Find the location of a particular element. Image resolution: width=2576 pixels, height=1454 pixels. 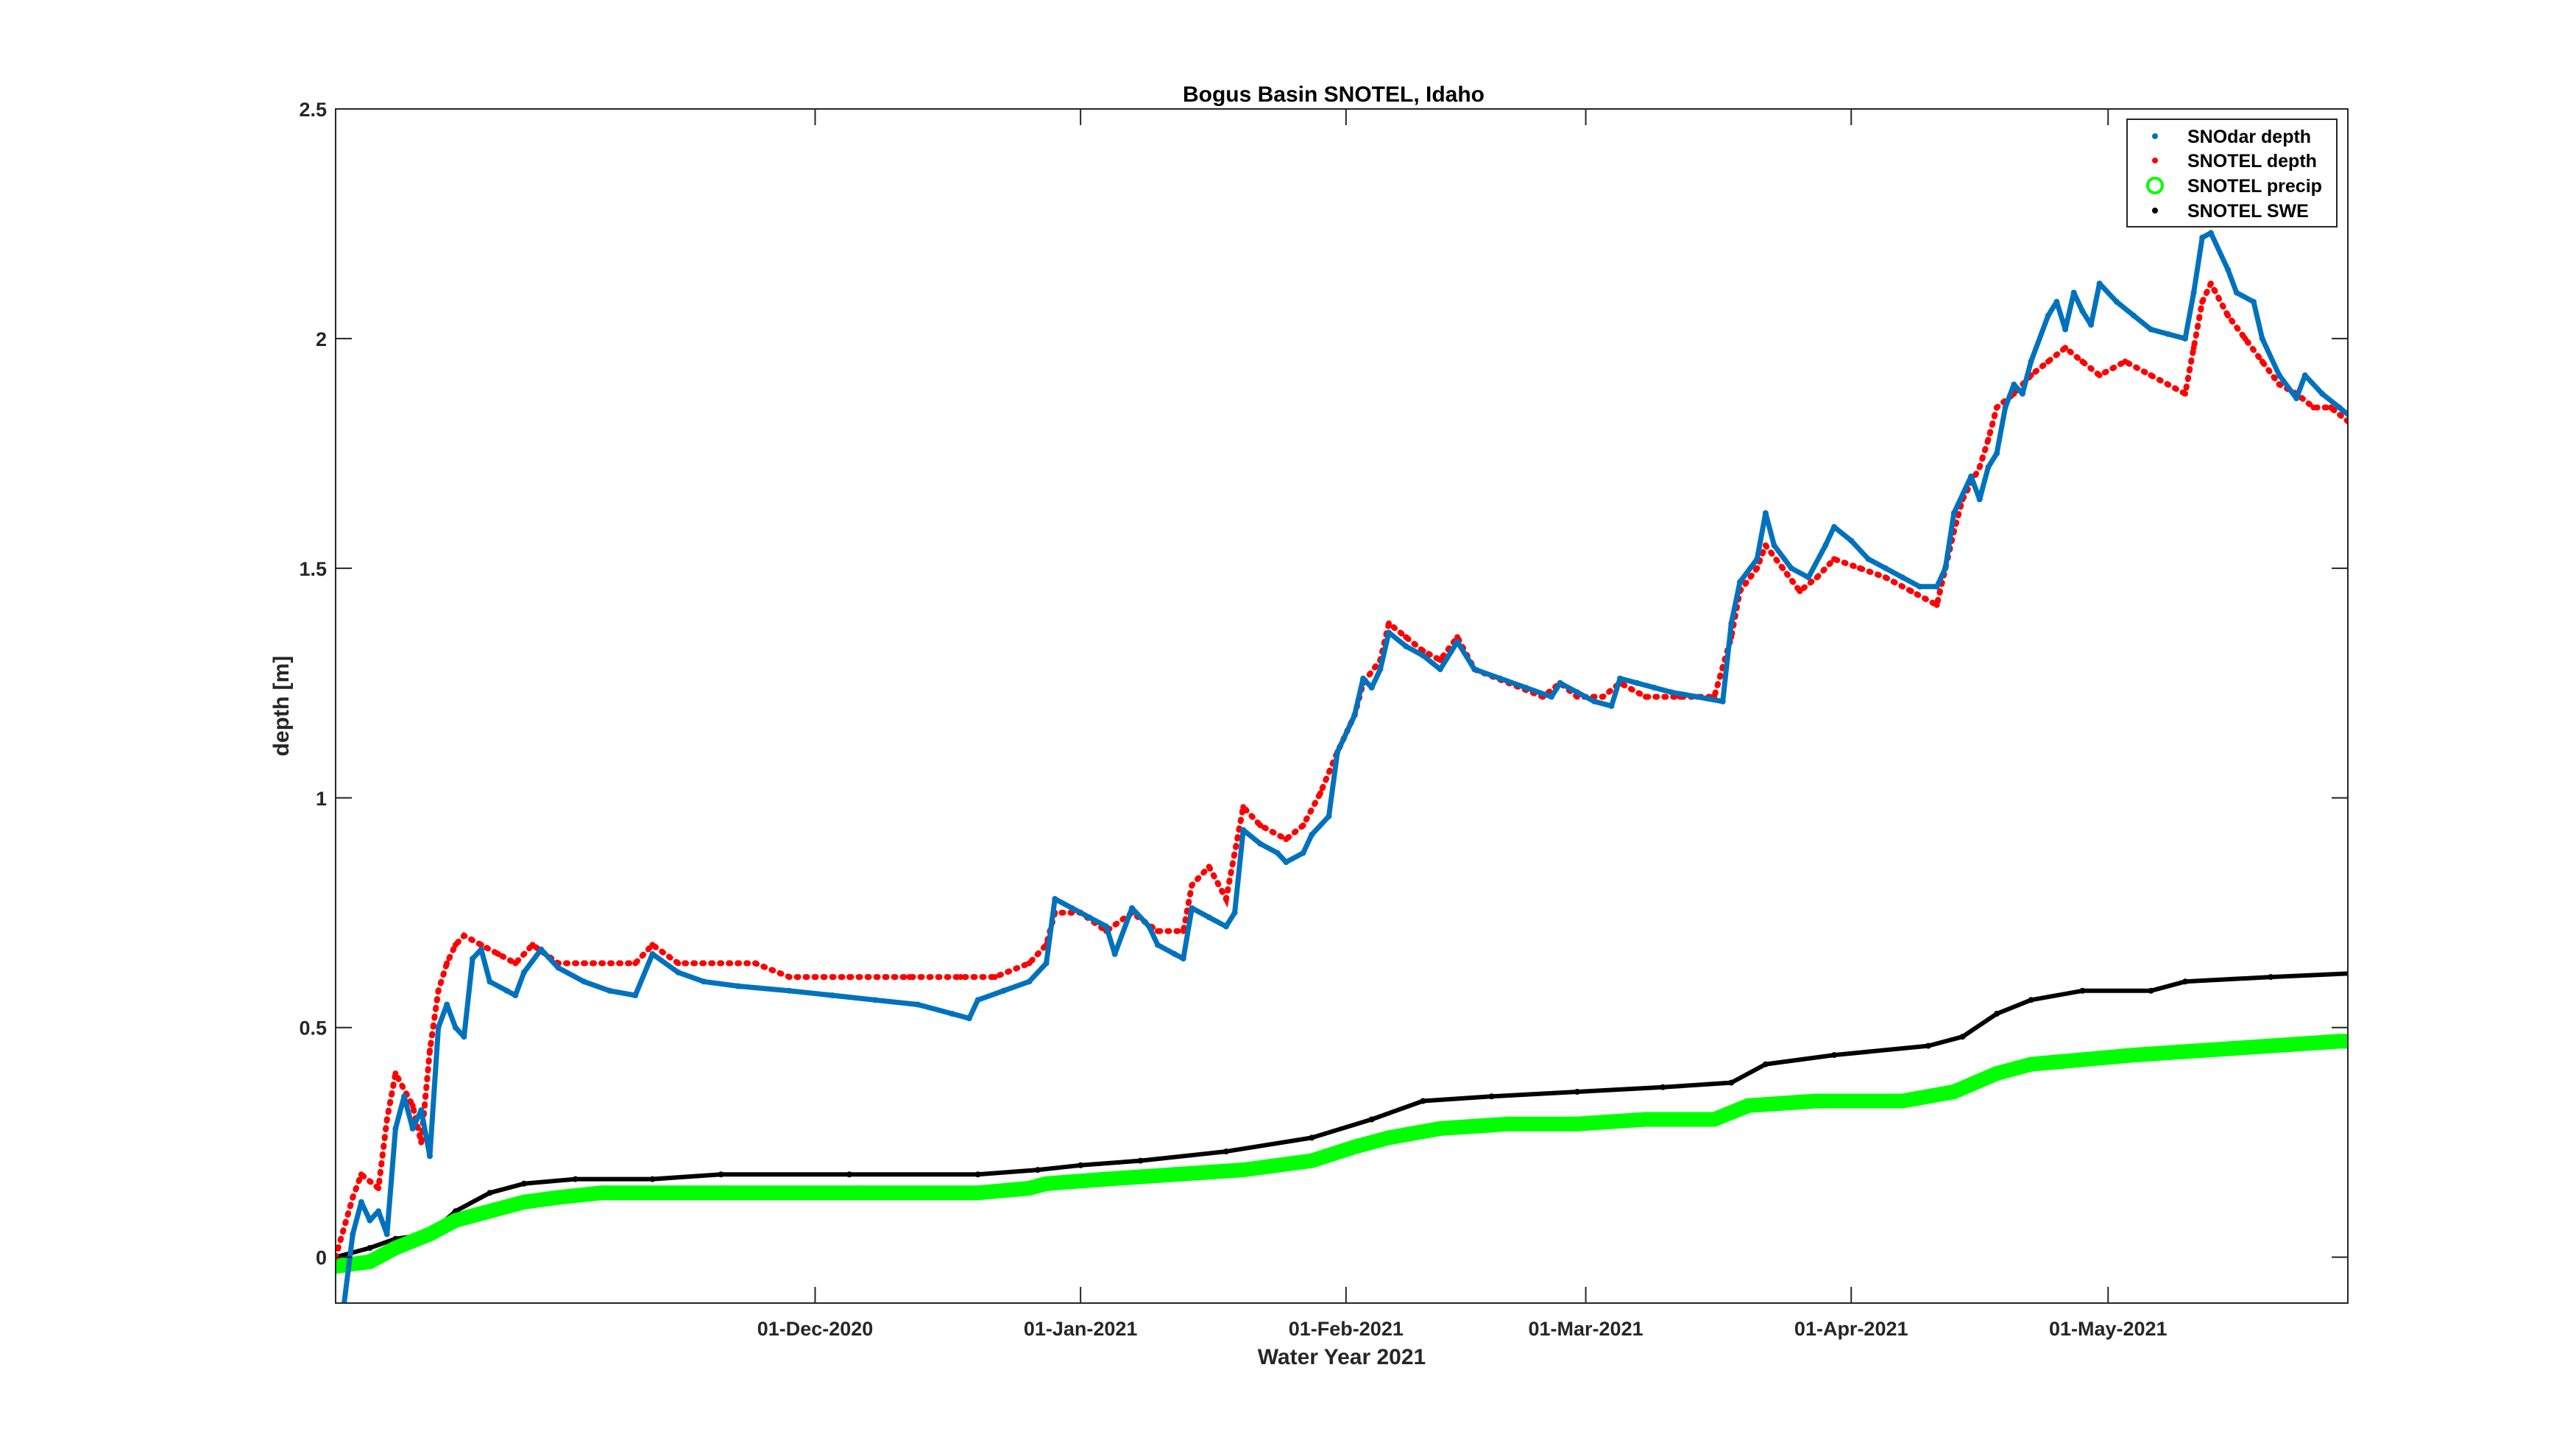

series-line-snotel-precip is located at coordinates (1342, 1154).